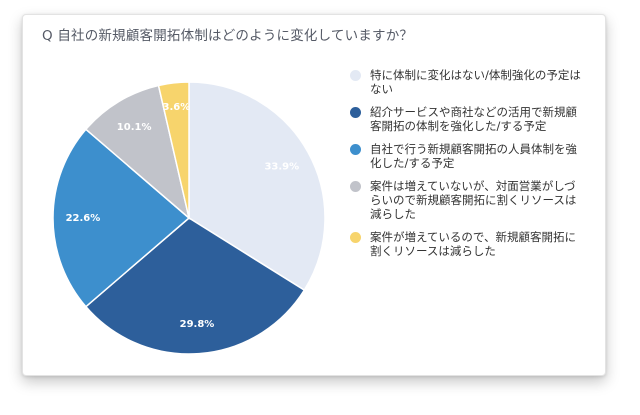  I want to click on pie-slice-label-1: 33.9%, so click(281, 167).